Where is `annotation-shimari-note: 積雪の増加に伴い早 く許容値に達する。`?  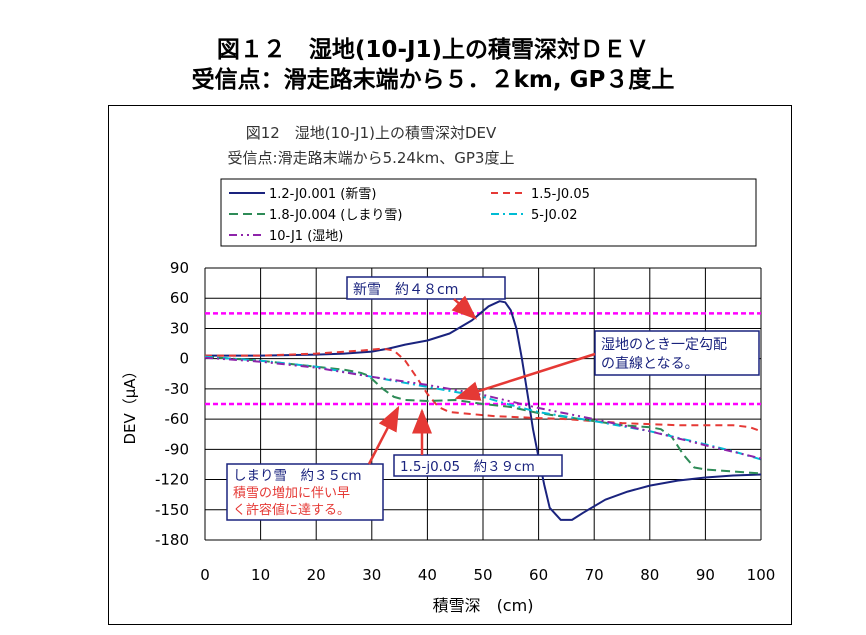 annotation-shimari-note: 積雪の増加に伴い早 く許容値に達する。 is located at coordinates (293, 502).